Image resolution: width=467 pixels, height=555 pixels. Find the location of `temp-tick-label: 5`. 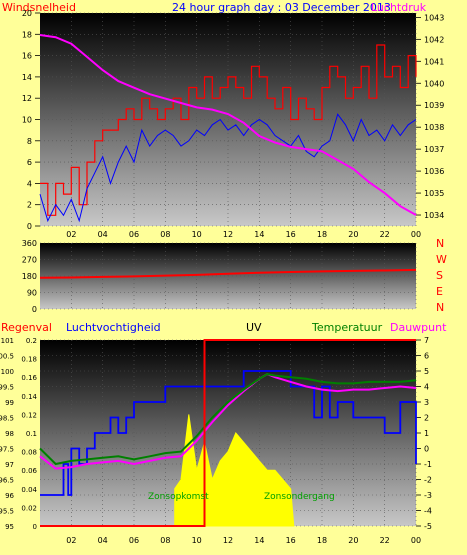

temp-tick-label: 5 is located at coordinates (426, 371).